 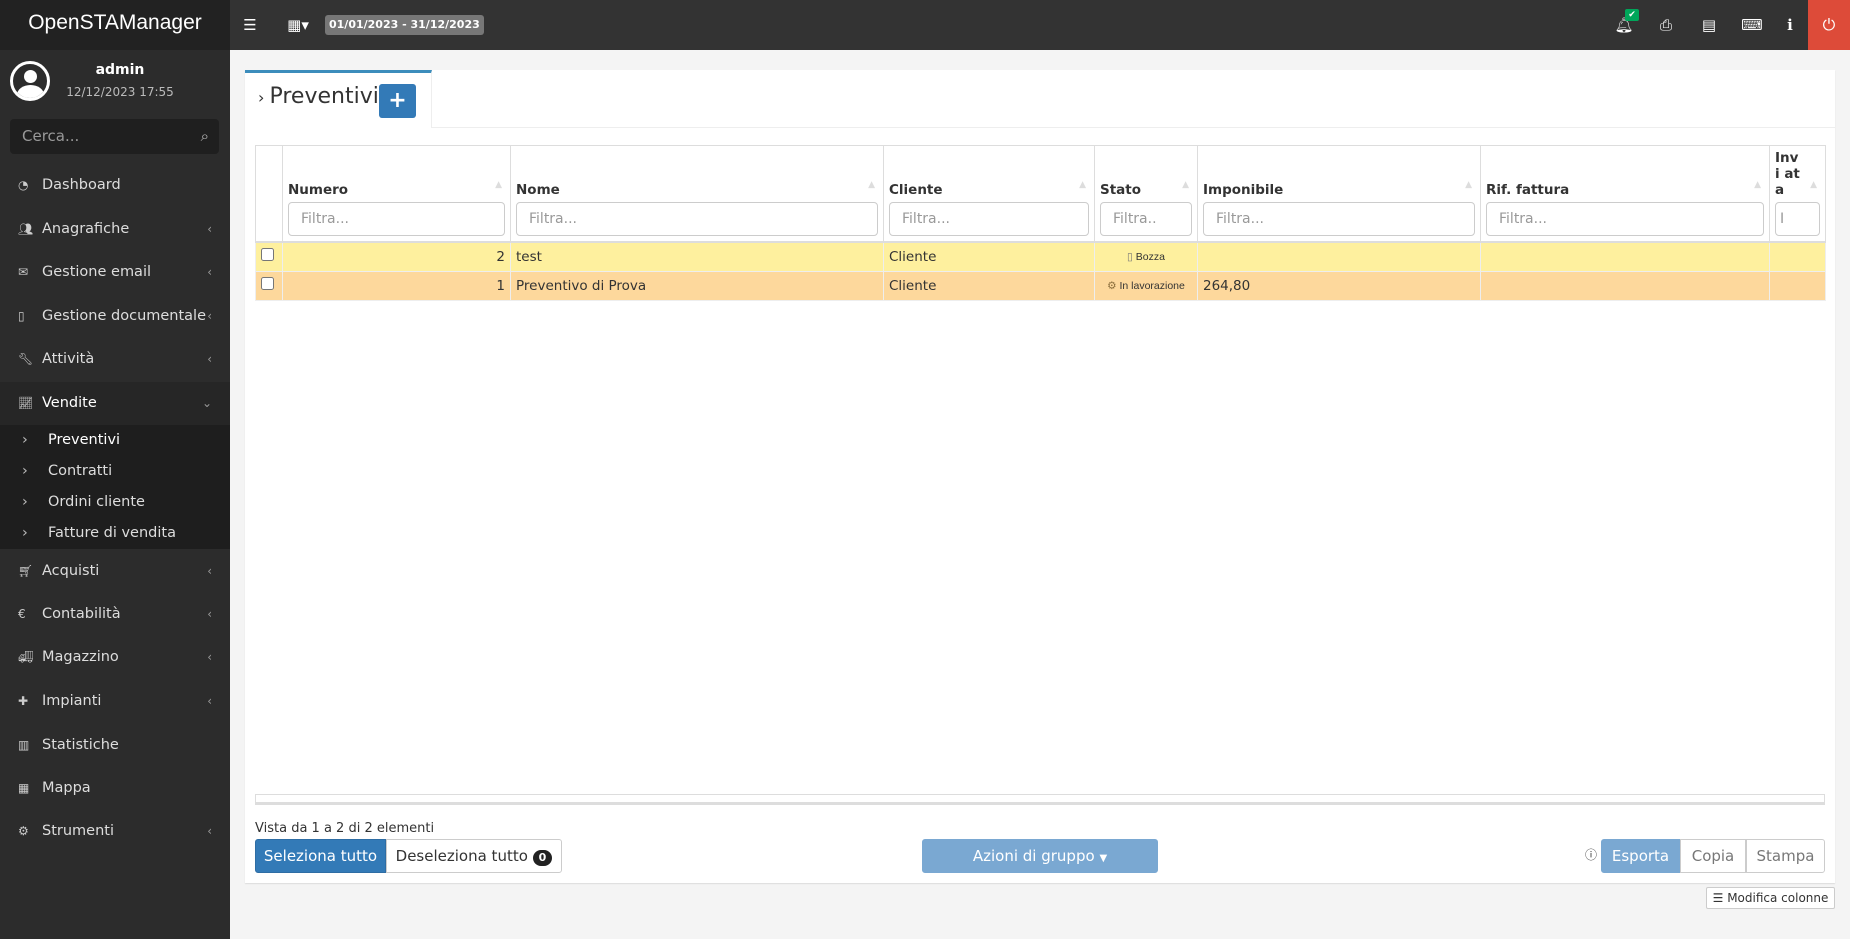 What do you see at coordinates (120, 70) in the screenshot?
I see `user-name: admin` at bounding box center [120, 70].